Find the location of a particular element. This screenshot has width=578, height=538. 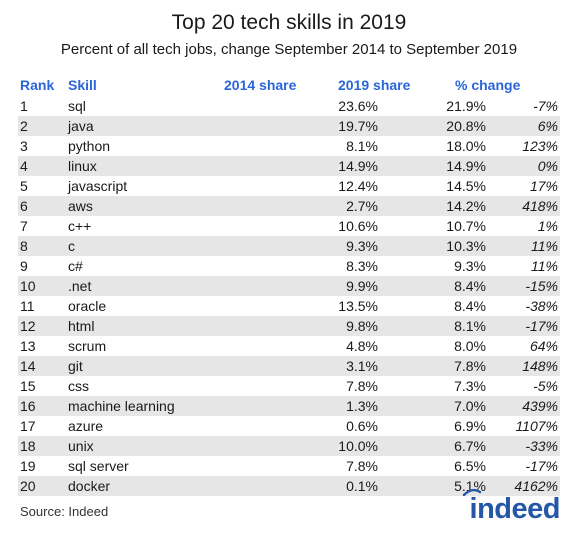

share-2019-cell: 18.0% is located at coordinates (466, 146).